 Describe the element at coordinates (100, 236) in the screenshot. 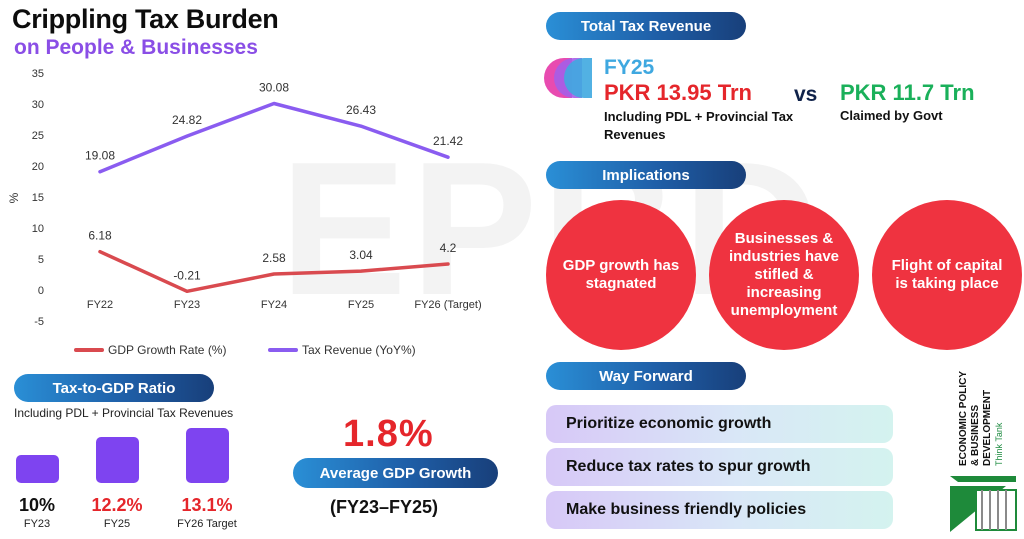

I see `data-label: 6.18` at that location.